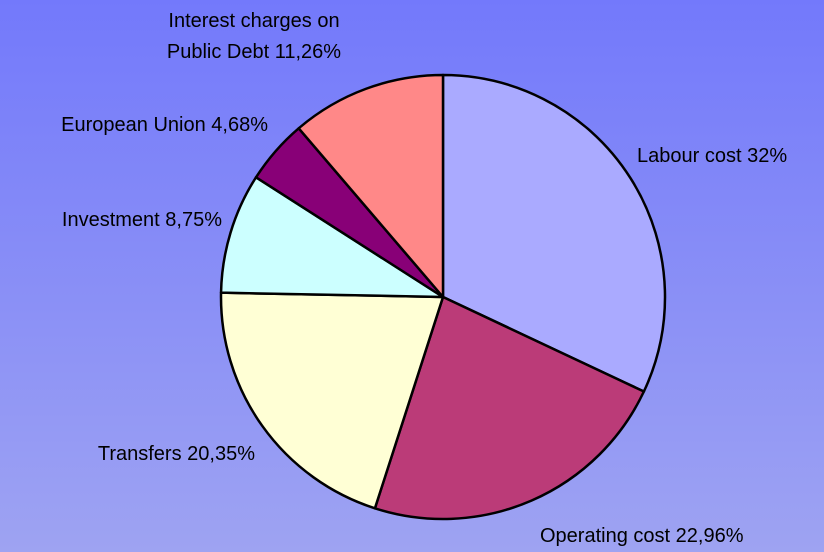 This screenshot has height=552, width=824. What do you see at coordinates (239, 125) in the screenshot?
I see `value-label: 4,68%` at bounding box center [239, 125].